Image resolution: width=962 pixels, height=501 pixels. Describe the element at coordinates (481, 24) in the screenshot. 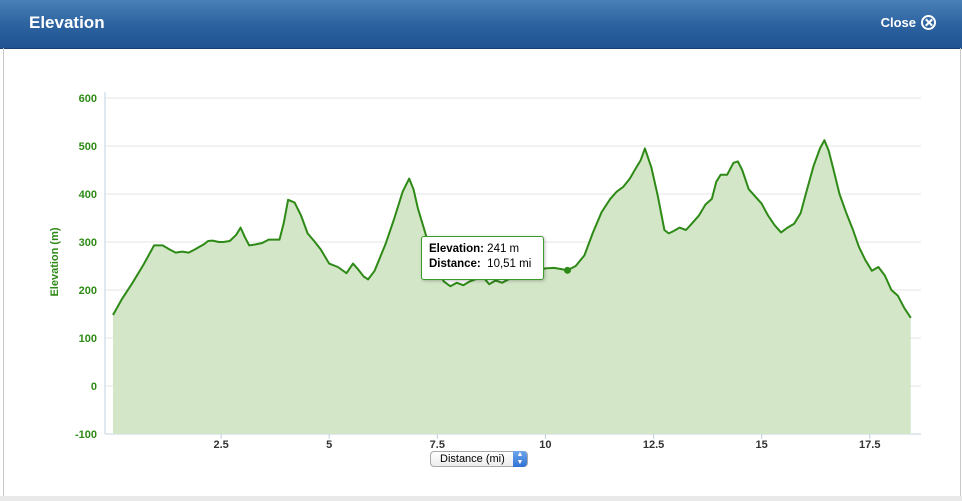

I see `title-bar: Elevation Close` at that location.